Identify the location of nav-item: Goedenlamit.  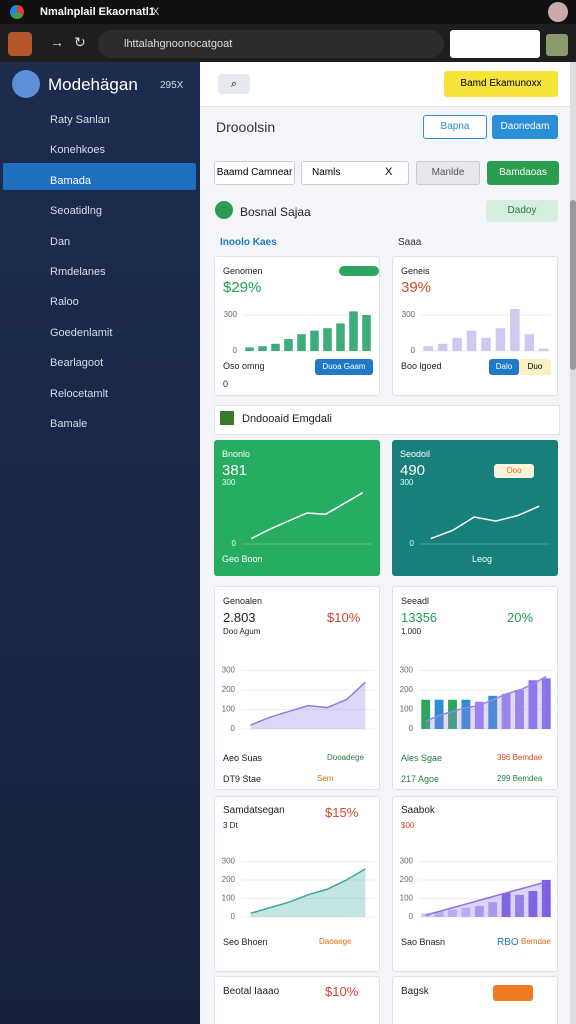
(81, 332).